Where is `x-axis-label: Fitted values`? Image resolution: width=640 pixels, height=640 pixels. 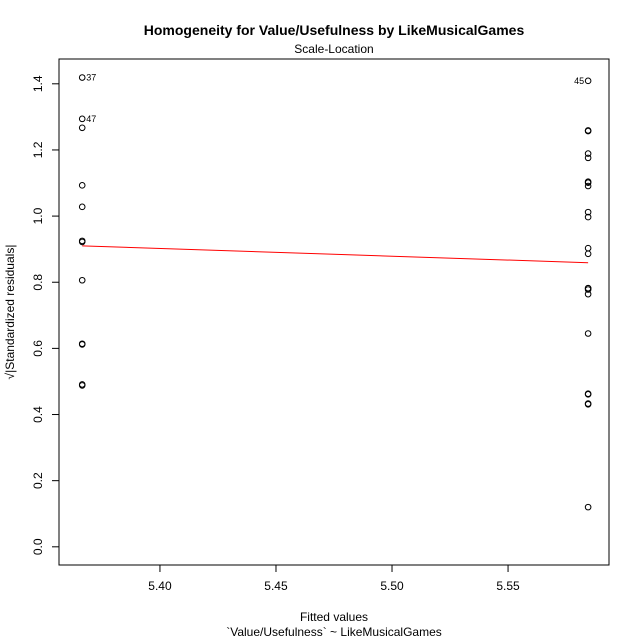
x-axis-label: Fitted values is located at coordinates (334, 617).